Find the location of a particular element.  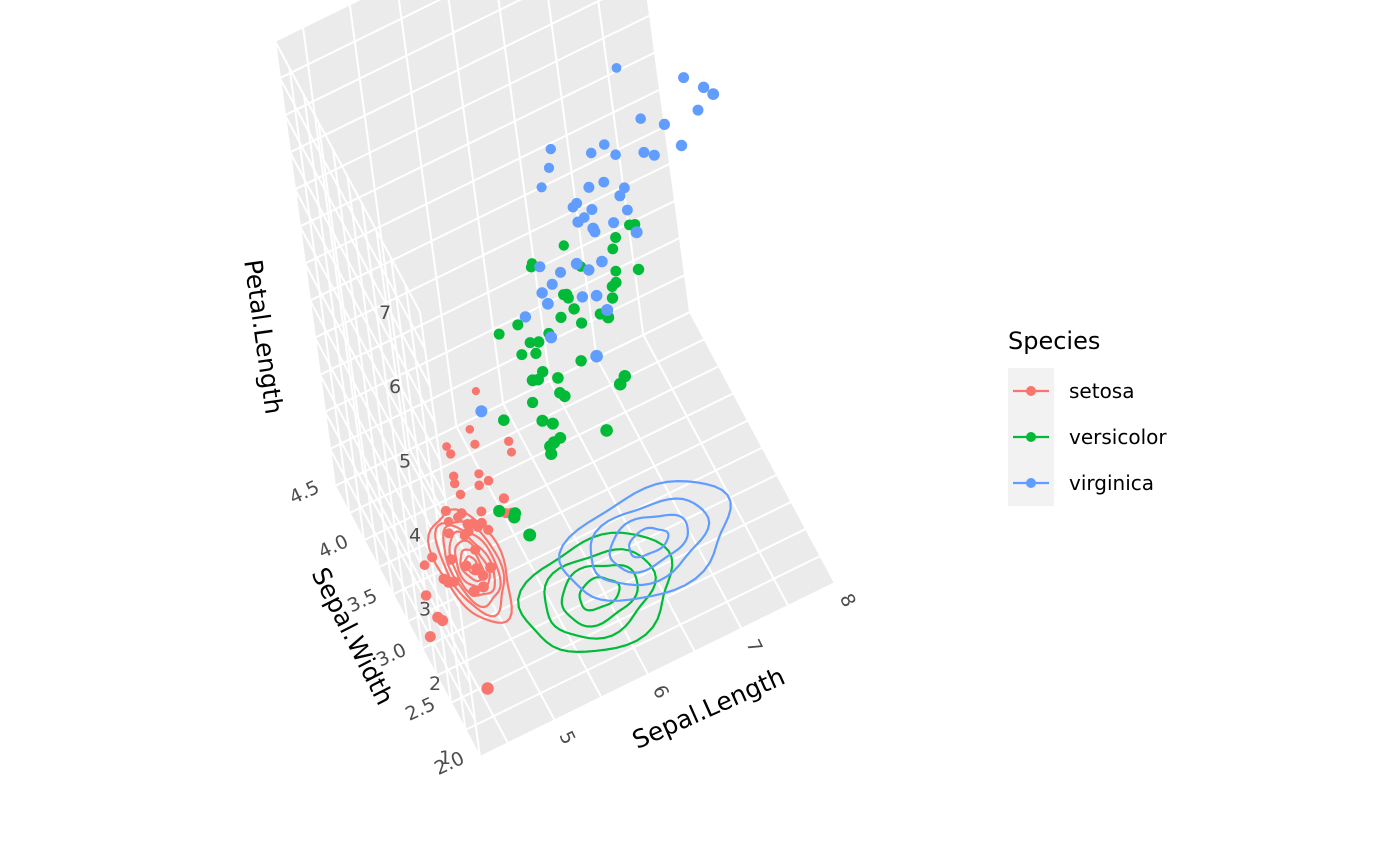

z-tick-label: 3 is located at coordinates (425, 610).